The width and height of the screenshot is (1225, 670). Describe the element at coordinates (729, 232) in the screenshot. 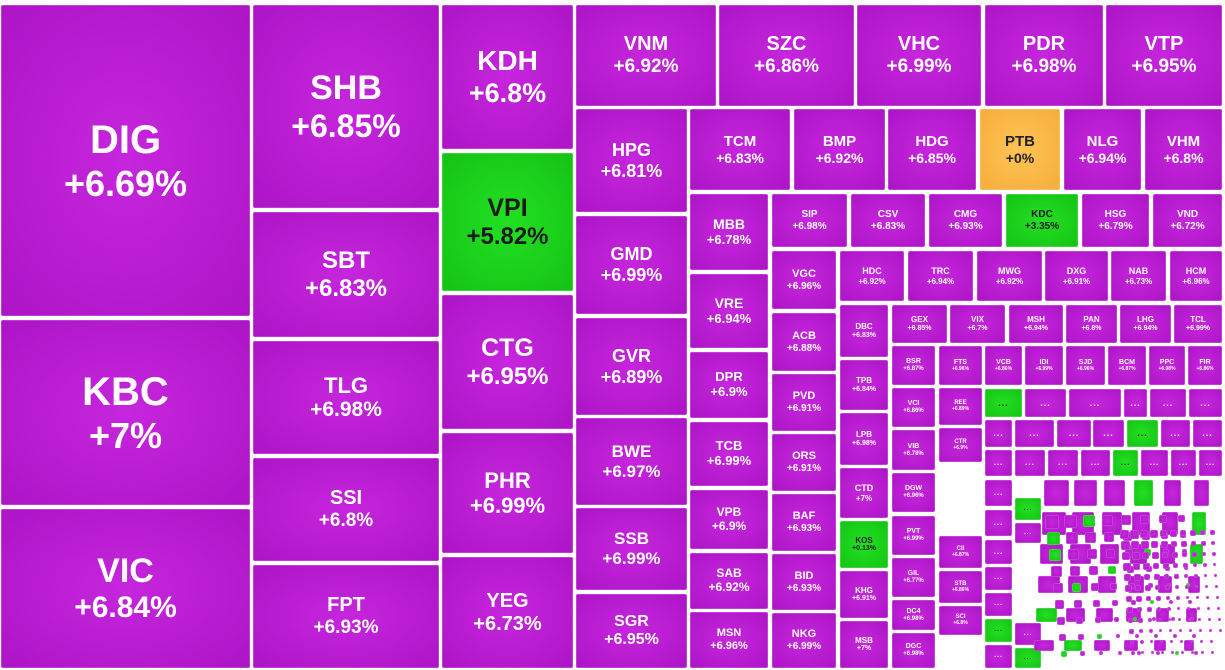

I see `tile-mbb: MBB +6.78%` at that location.